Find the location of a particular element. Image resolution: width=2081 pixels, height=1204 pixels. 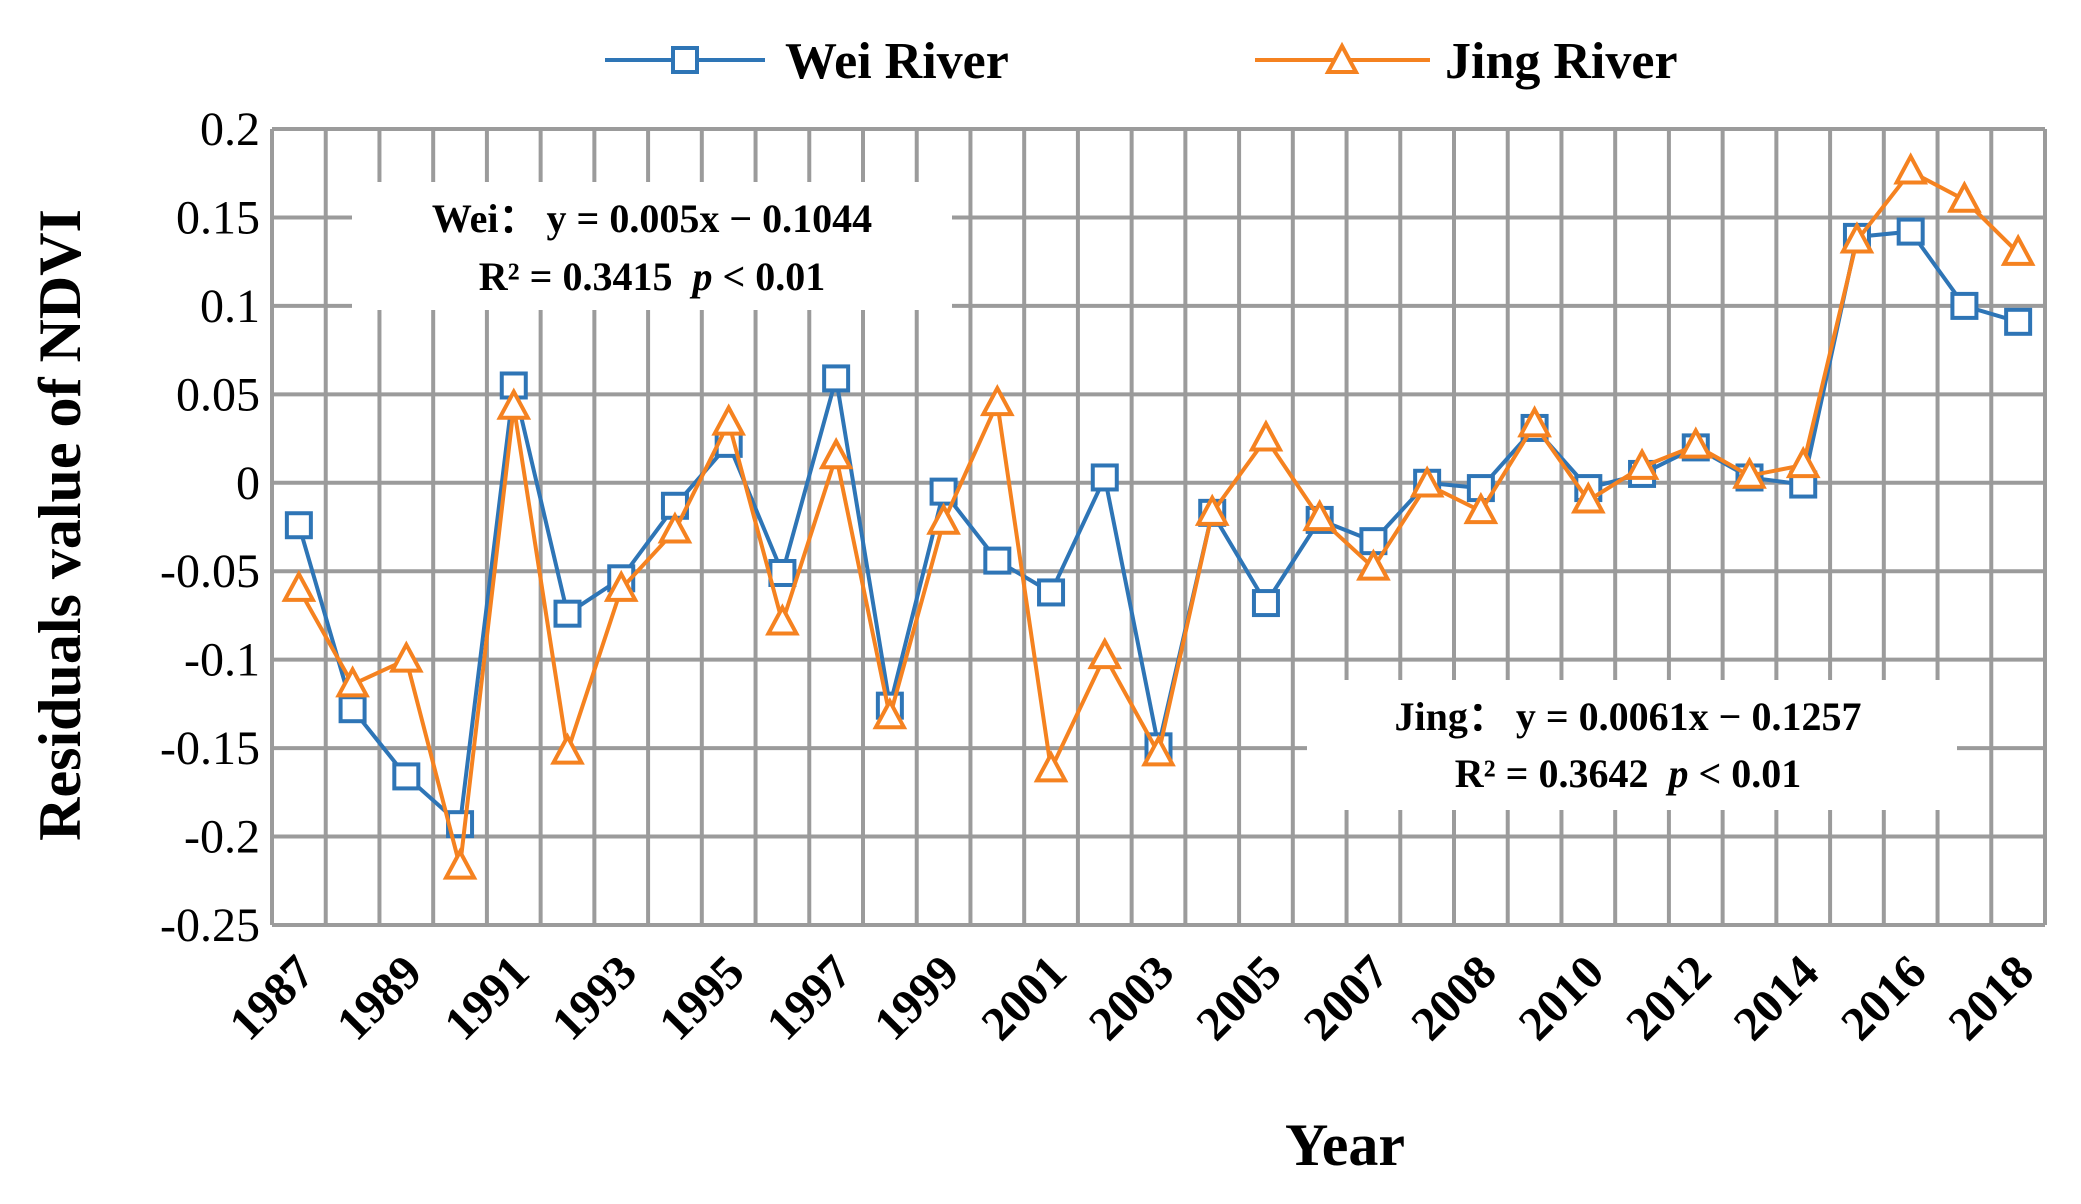

x-tick-label: 2010 is located at coordinates (1561, 997).